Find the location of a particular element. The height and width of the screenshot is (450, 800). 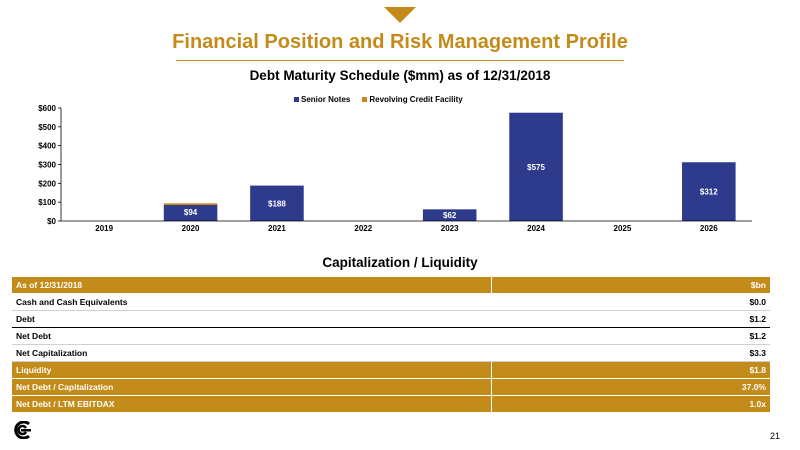

row-value: 37.0% is located at coordinates (630, 387).